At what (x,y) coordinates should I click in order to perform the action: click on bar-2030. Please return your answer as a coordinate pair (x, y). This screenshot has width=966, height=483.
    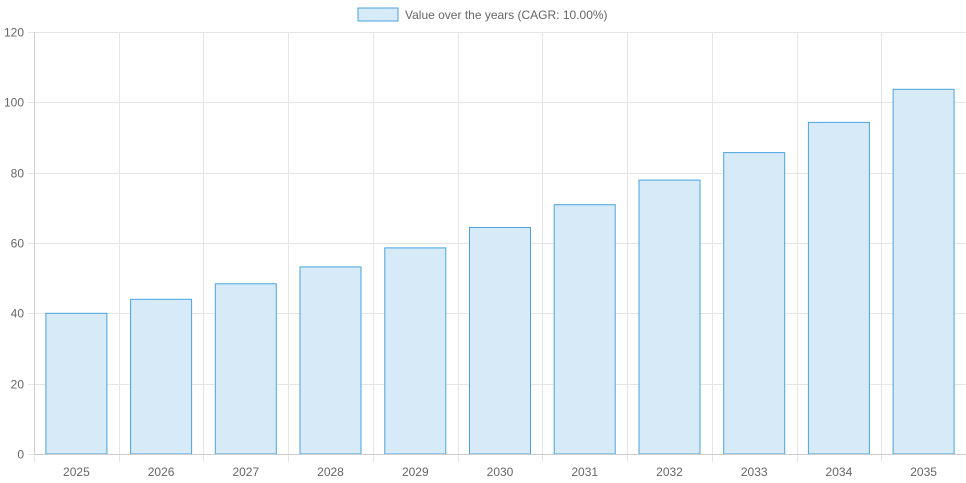
    Looking at the image, I should click on (500, 341).